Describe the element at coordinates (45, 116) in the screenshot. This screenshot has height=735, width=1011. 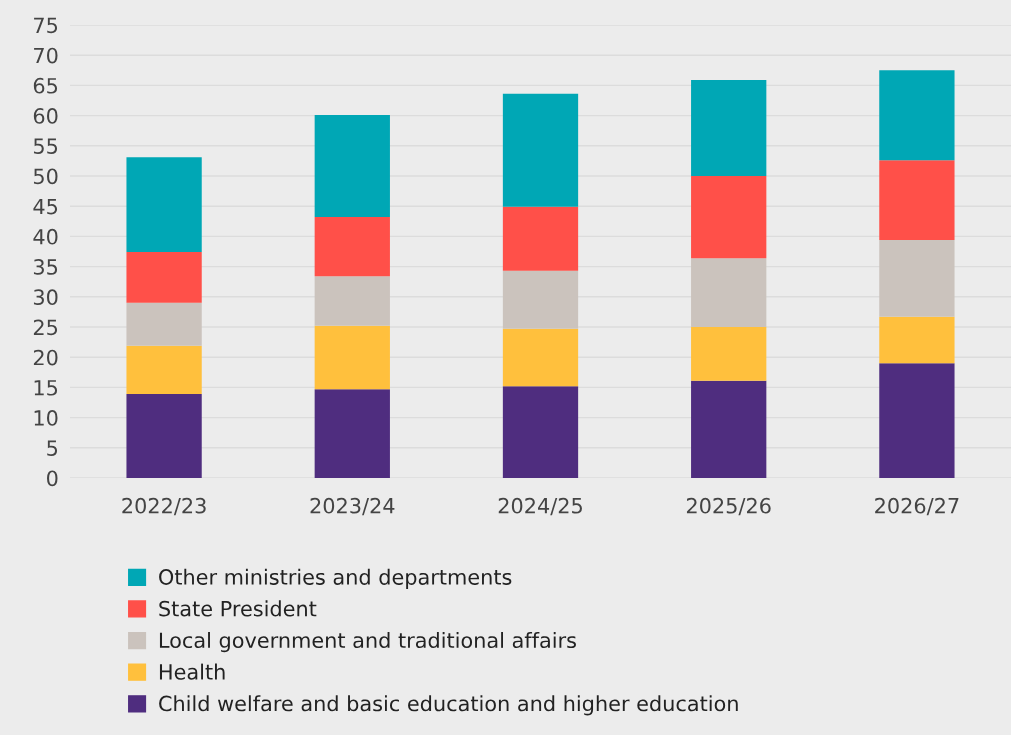
I see `y-tick-label: 60` at that location.